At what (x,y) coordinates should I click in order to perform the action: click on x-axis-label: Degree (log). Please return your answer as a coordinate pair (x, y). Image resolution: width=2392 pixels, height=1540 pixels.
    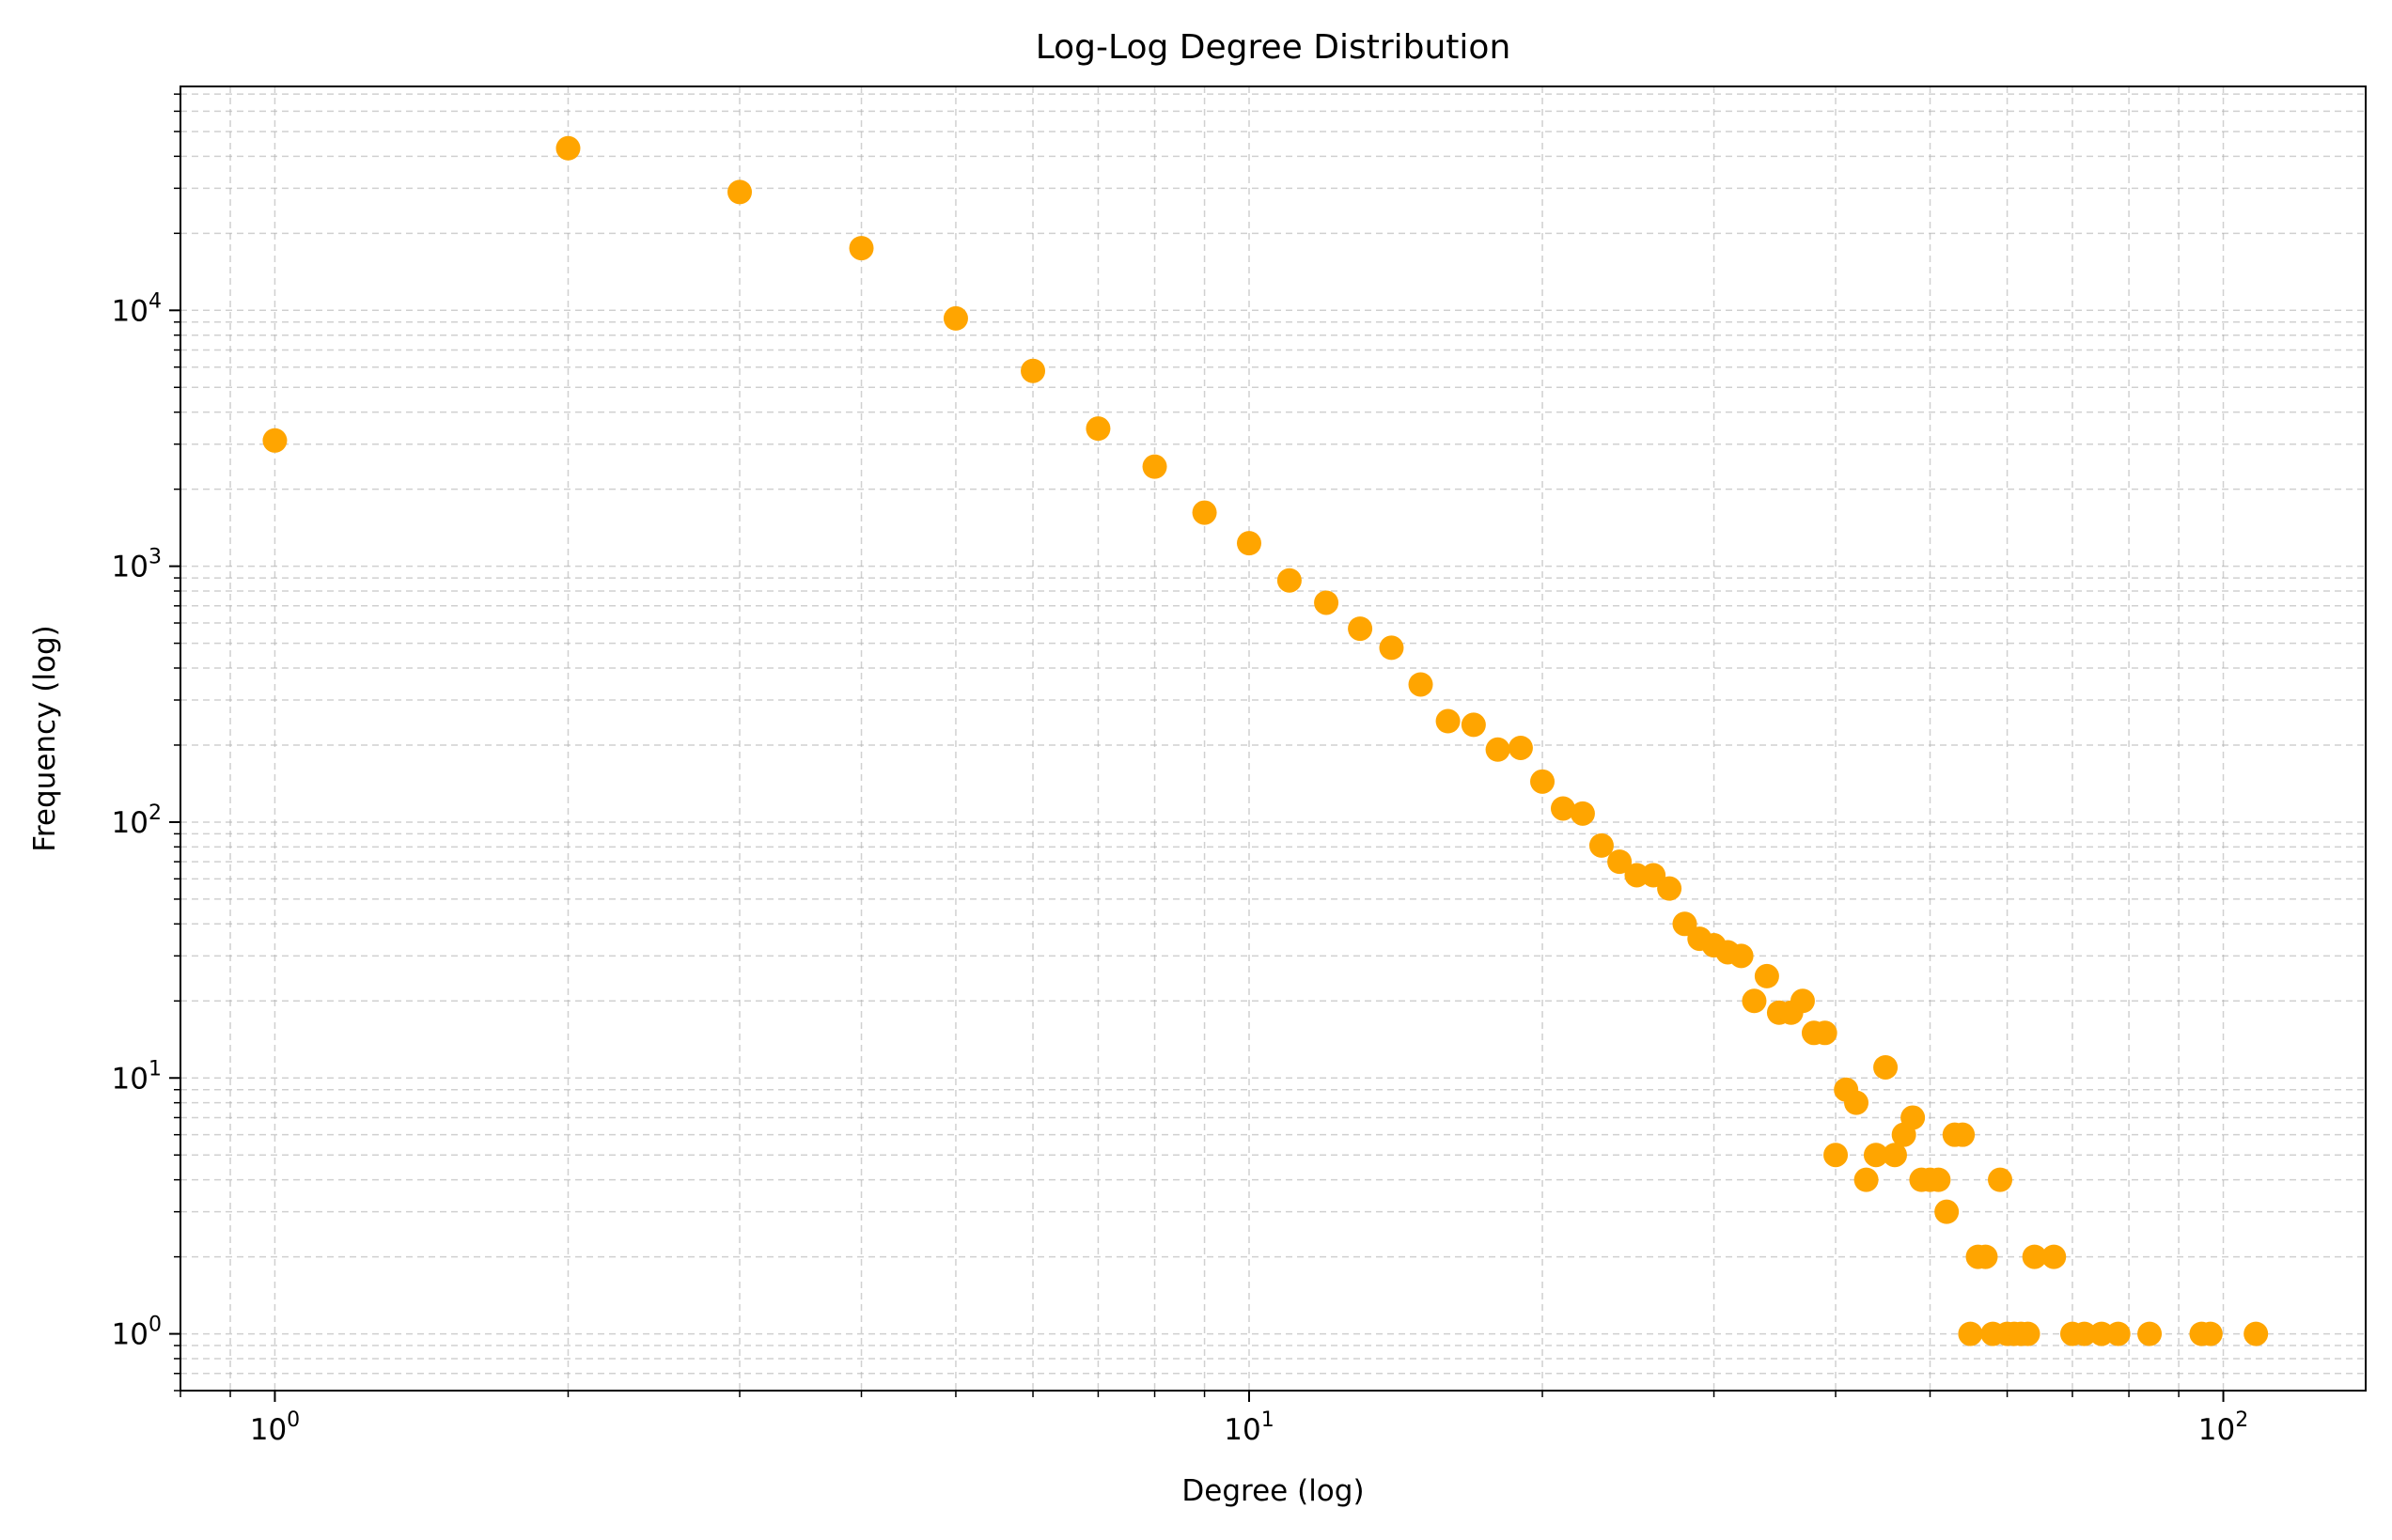
    Looking at the image, I should click on (1272, 1491).